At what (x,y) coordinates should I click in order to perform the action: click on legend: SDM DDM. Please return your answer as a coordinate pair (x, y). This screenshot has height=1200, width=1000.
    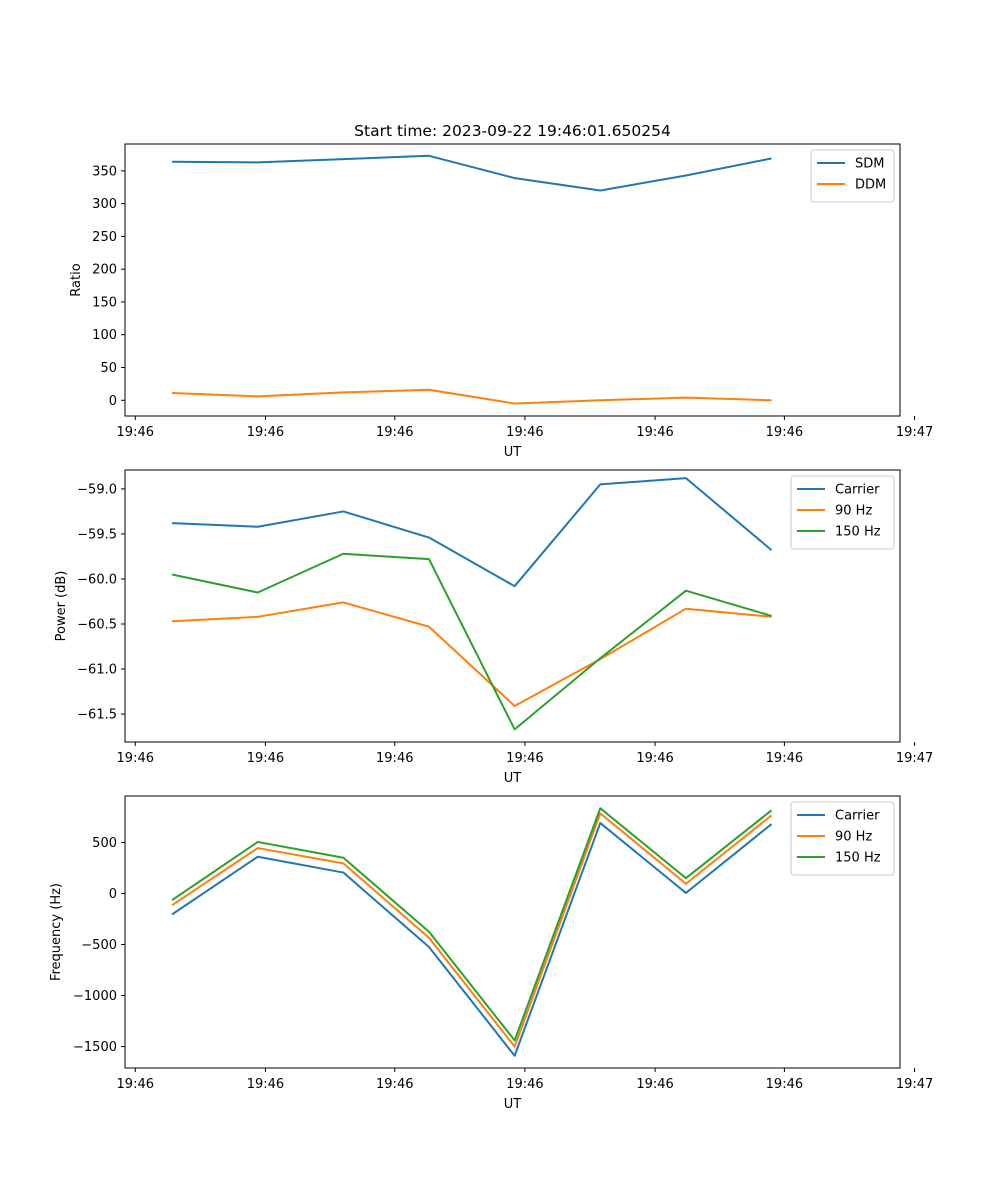
    Looking at the image, I should click on (852, 176).